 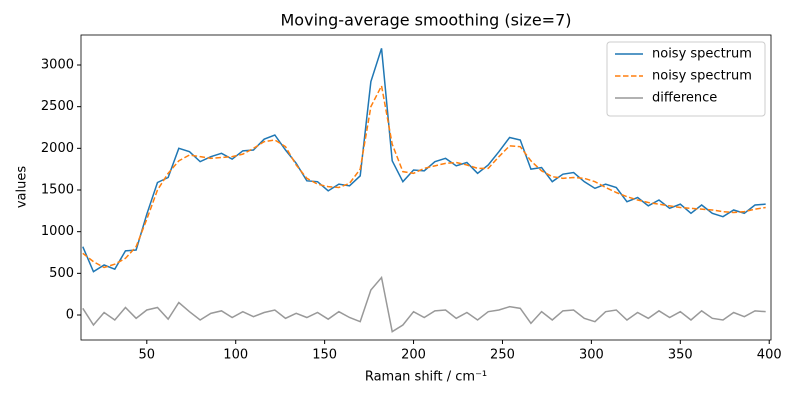 What do you see at coordinates (769, 355) in the screenshot?
I see `x-tick-label: 400` at bounding box center [769, 355].